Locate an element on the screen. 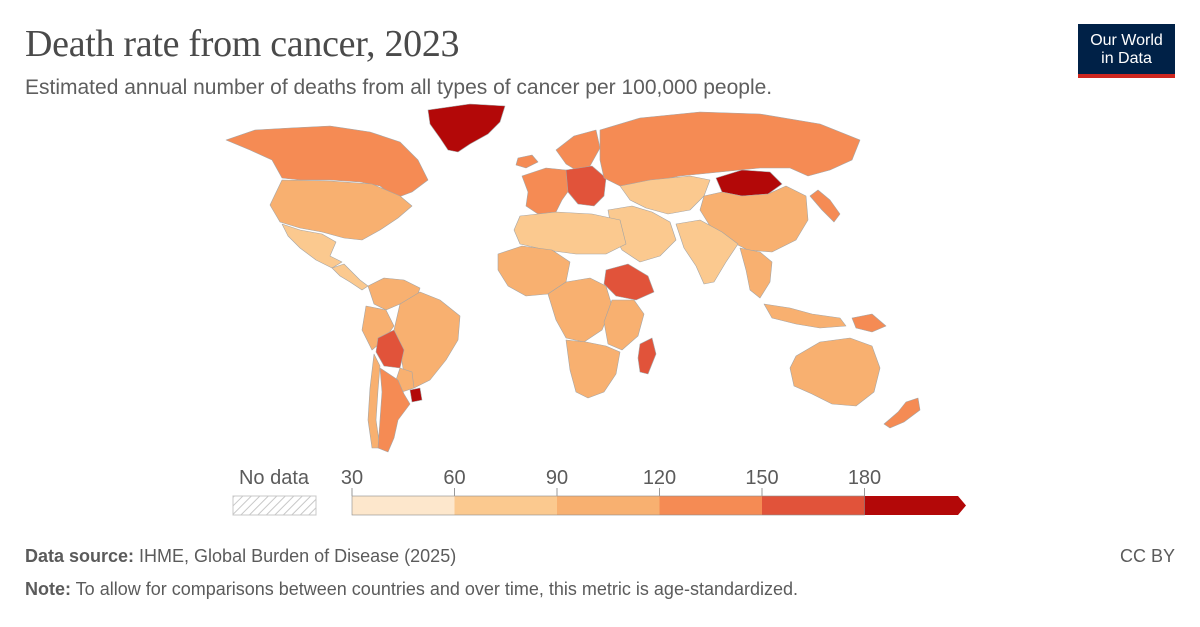 Image resolution: width=1200 pixels, height=627 pixels. logo-line-1: Our World is located at coordinates (1126, 40).